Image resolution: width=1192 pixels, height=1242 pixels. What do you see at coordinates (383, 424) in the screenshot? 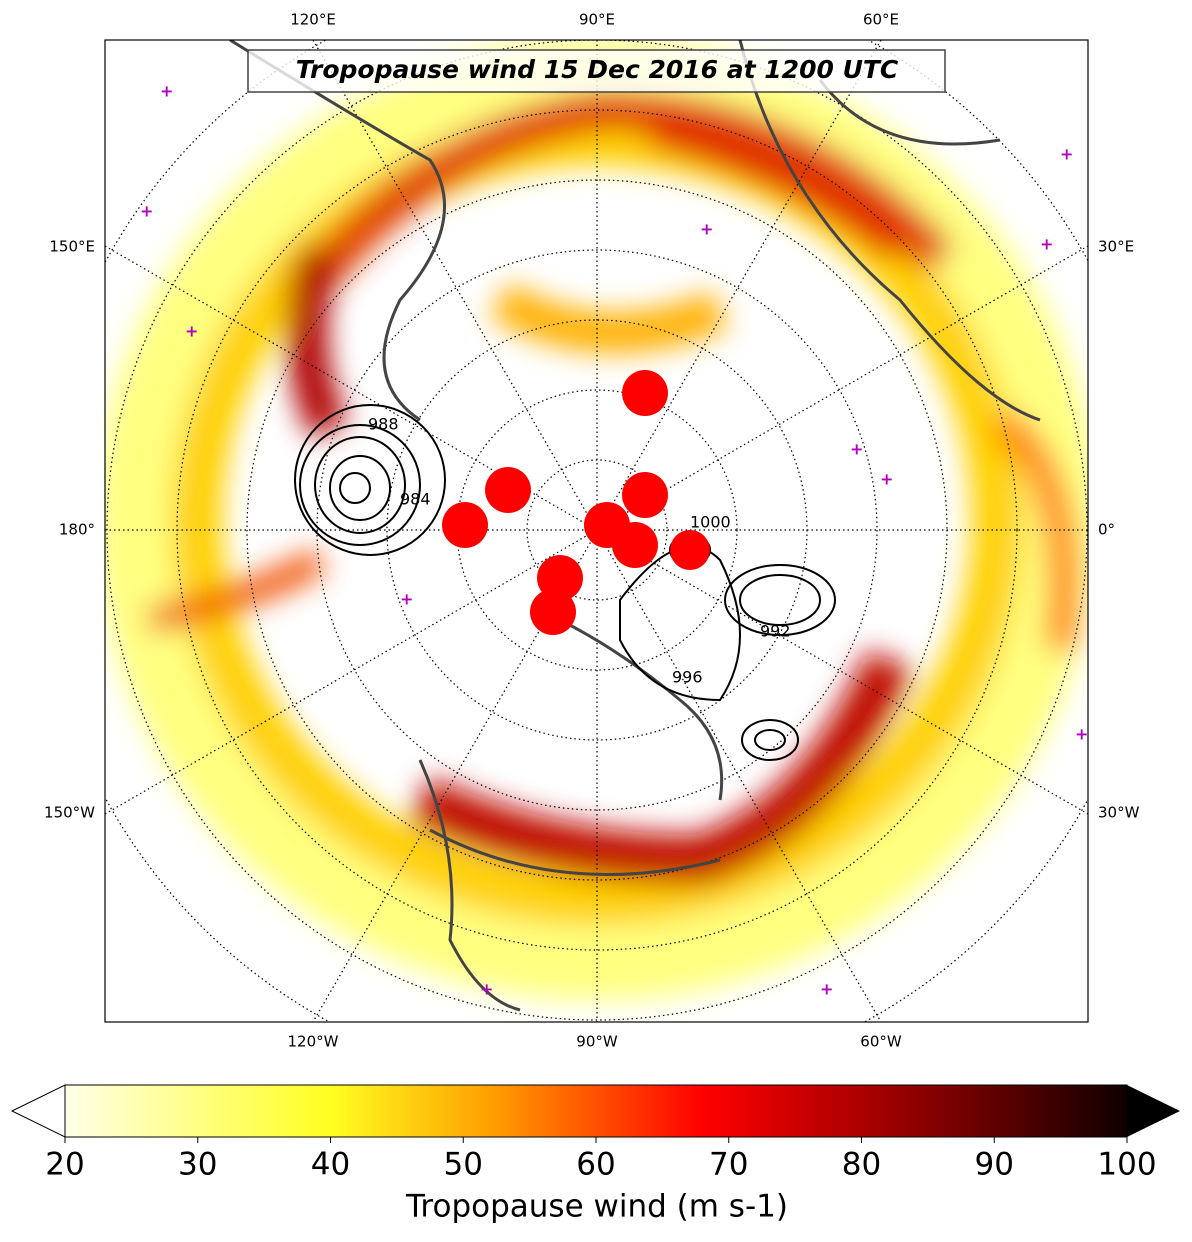
I see `contour-label: 988` at bounding box center [383, 424].